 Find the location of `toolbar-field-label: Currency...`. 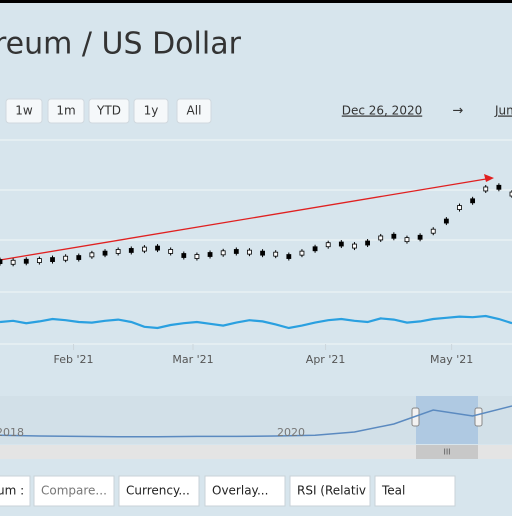

toolbar-field-label: Currency... is located at coordinates (158, 491).